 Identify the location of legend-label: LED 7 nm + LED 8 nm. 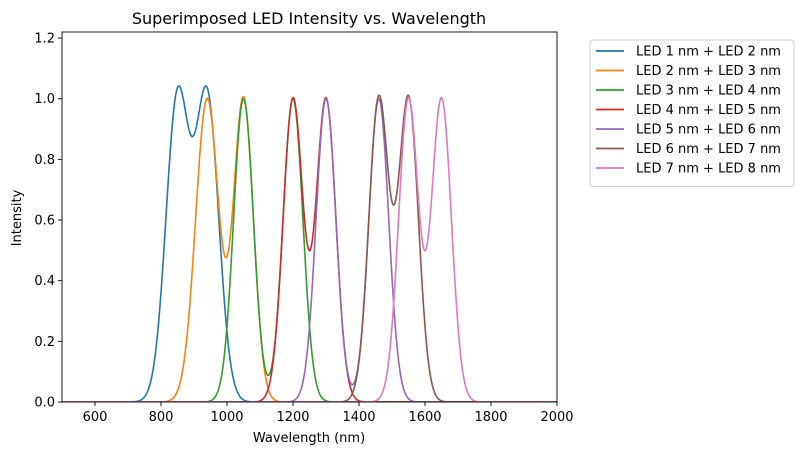
(708, 169).